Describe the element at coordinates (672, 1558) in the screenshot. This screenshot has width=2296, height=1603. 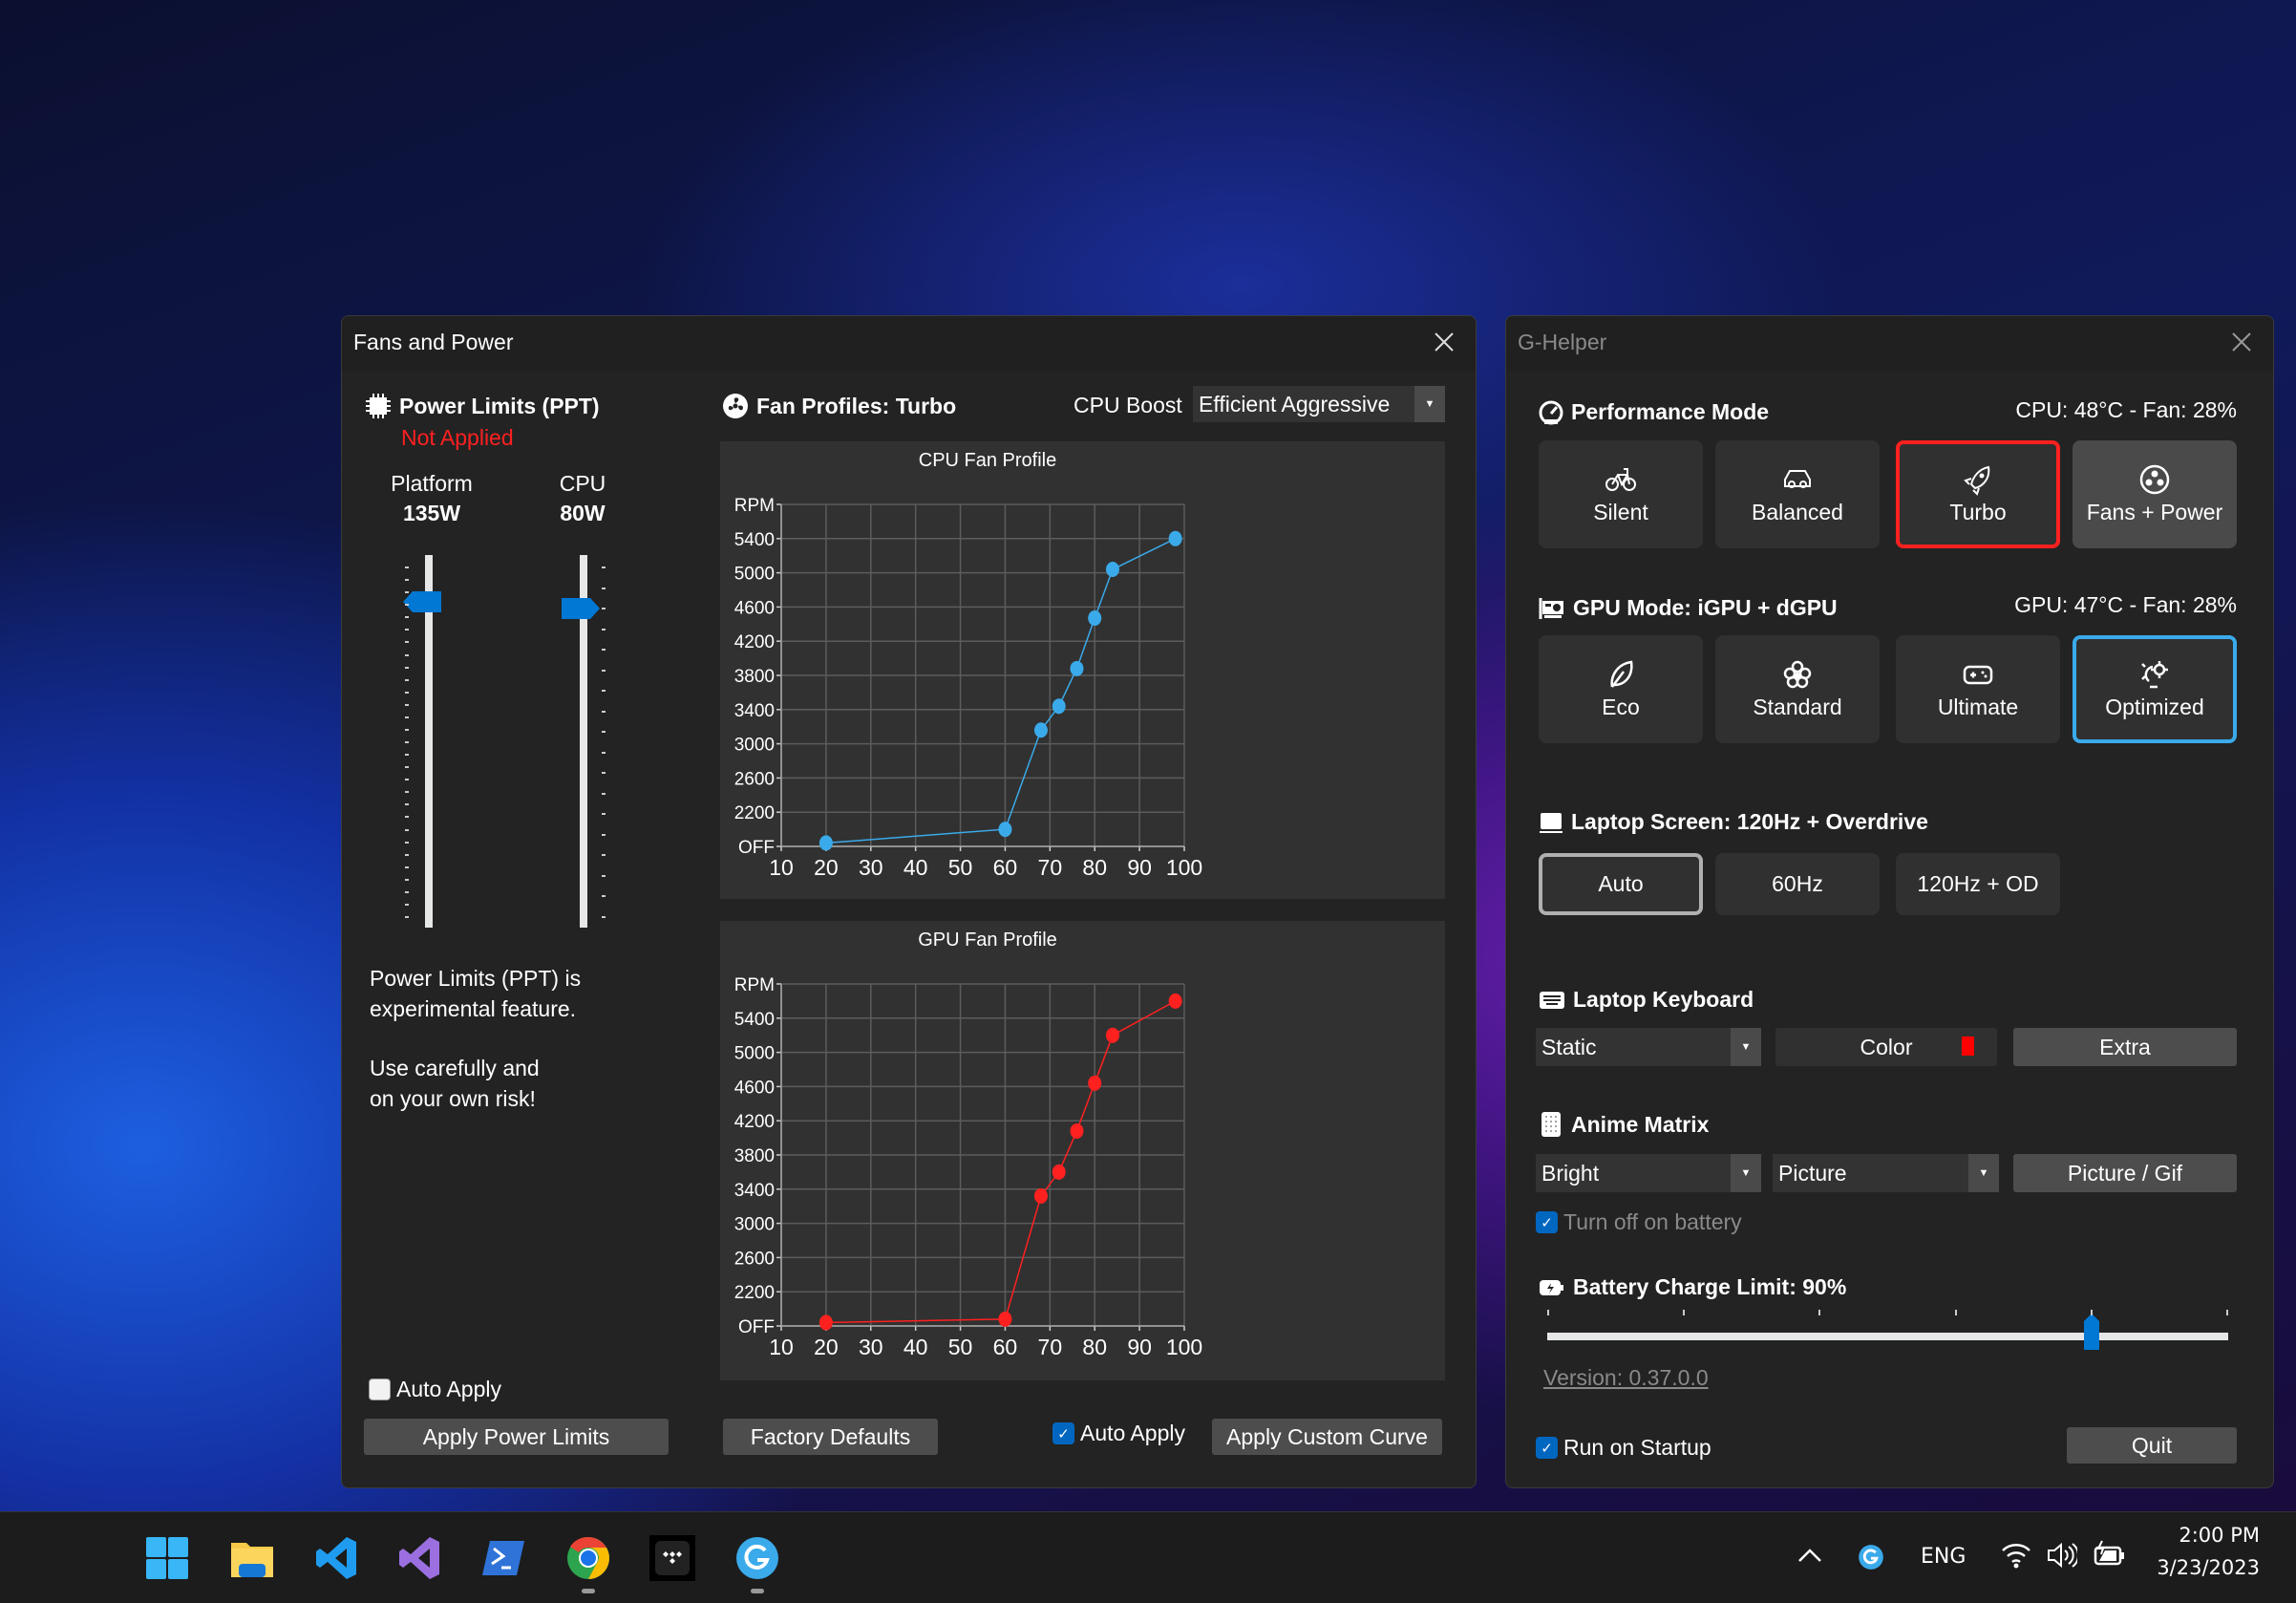
I see `tidal-icon` at that location.